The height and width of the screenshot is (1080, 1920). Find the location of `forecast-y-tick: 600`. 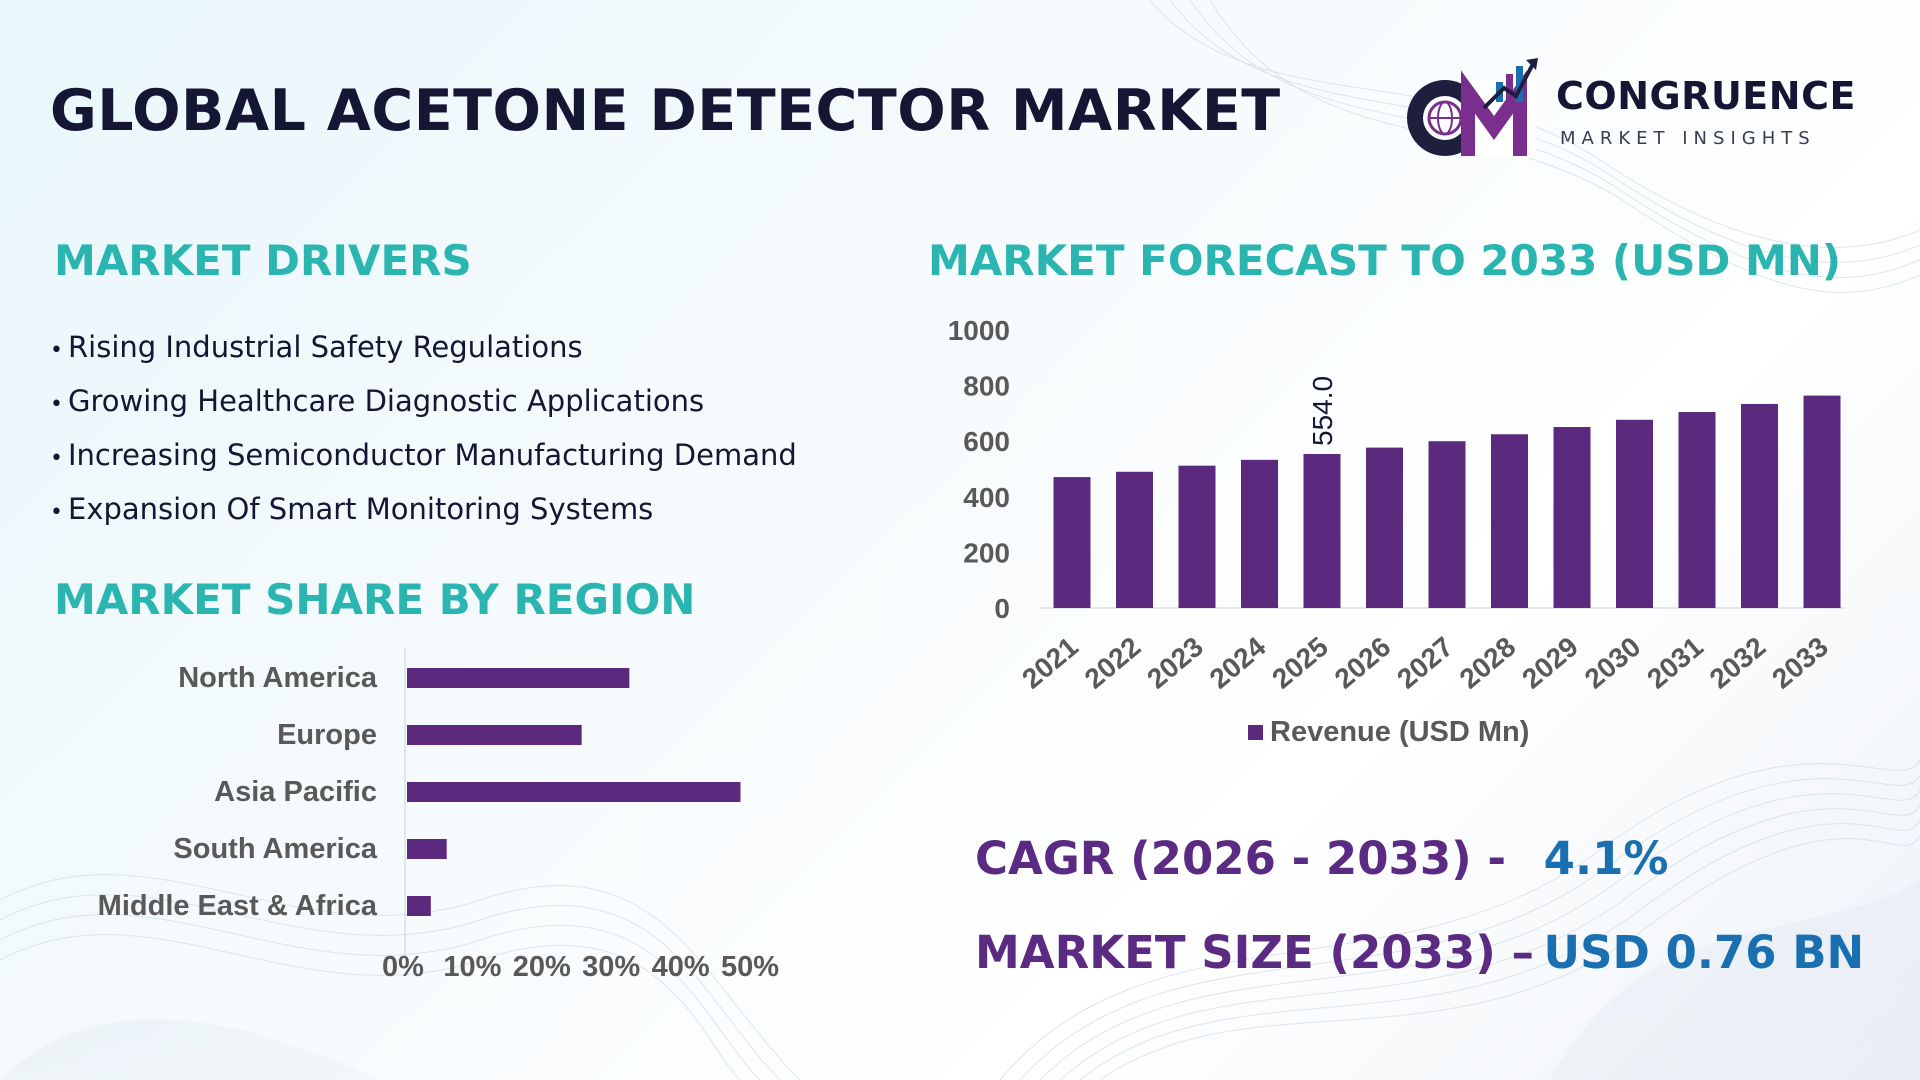

forecast-y-tick: 600 is located at coordinates (986, 441).